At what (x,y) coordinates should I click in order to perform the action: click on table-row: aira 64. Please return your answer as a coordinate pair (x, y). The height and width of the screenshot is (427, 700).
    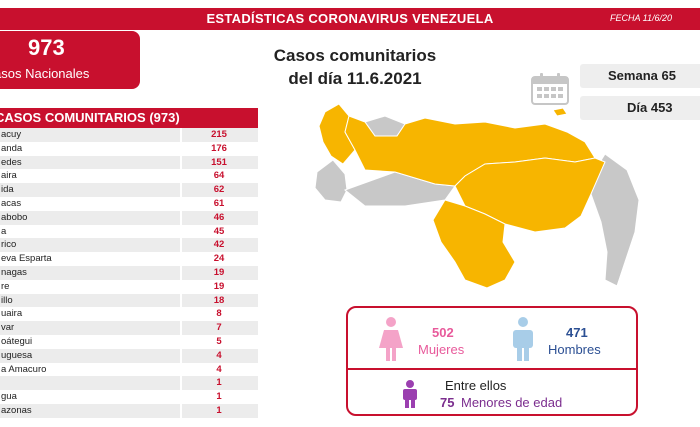
    Looking at the image, I should click on (129, 176).